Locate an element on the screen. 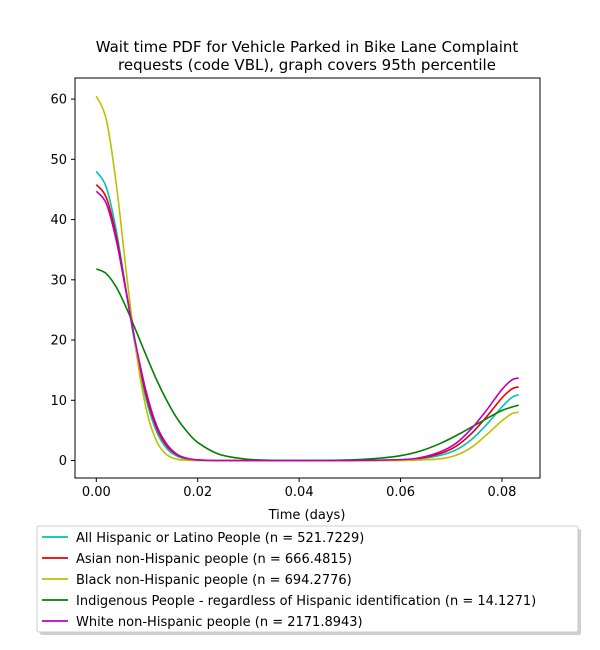 This screenshot has height=650, width=600. legend-label: Asian non-Hispanic people (n = 666.4815) is located at coordinates (214, 559).